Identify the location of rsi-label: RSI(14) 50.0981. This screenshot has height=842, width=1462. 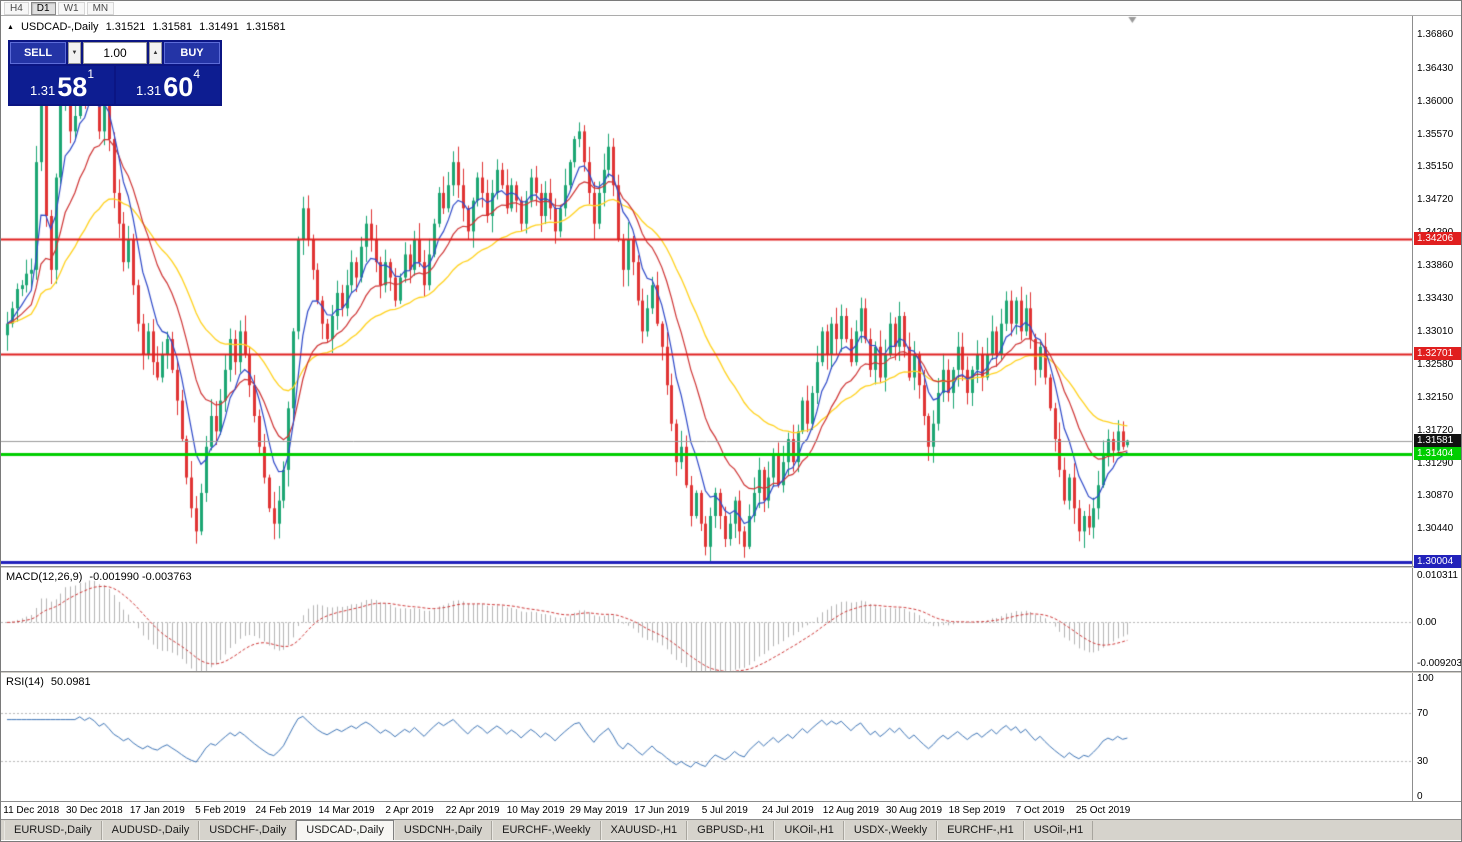
(48, 682).